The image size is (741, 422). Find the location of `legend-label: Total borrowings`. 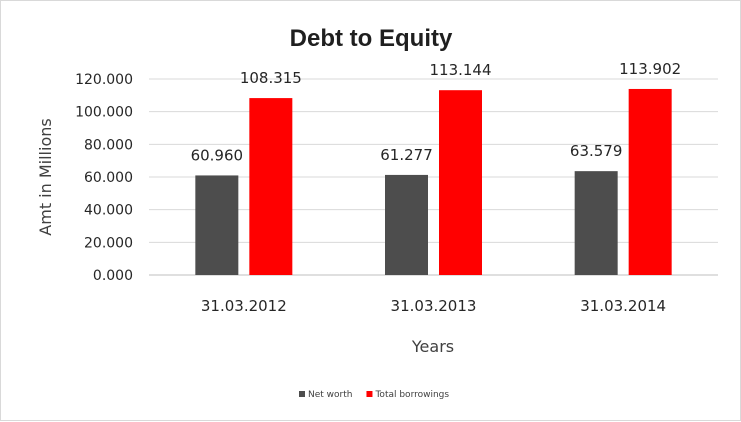

legend-label: Total borrowings is located at coordinates (411, 395).